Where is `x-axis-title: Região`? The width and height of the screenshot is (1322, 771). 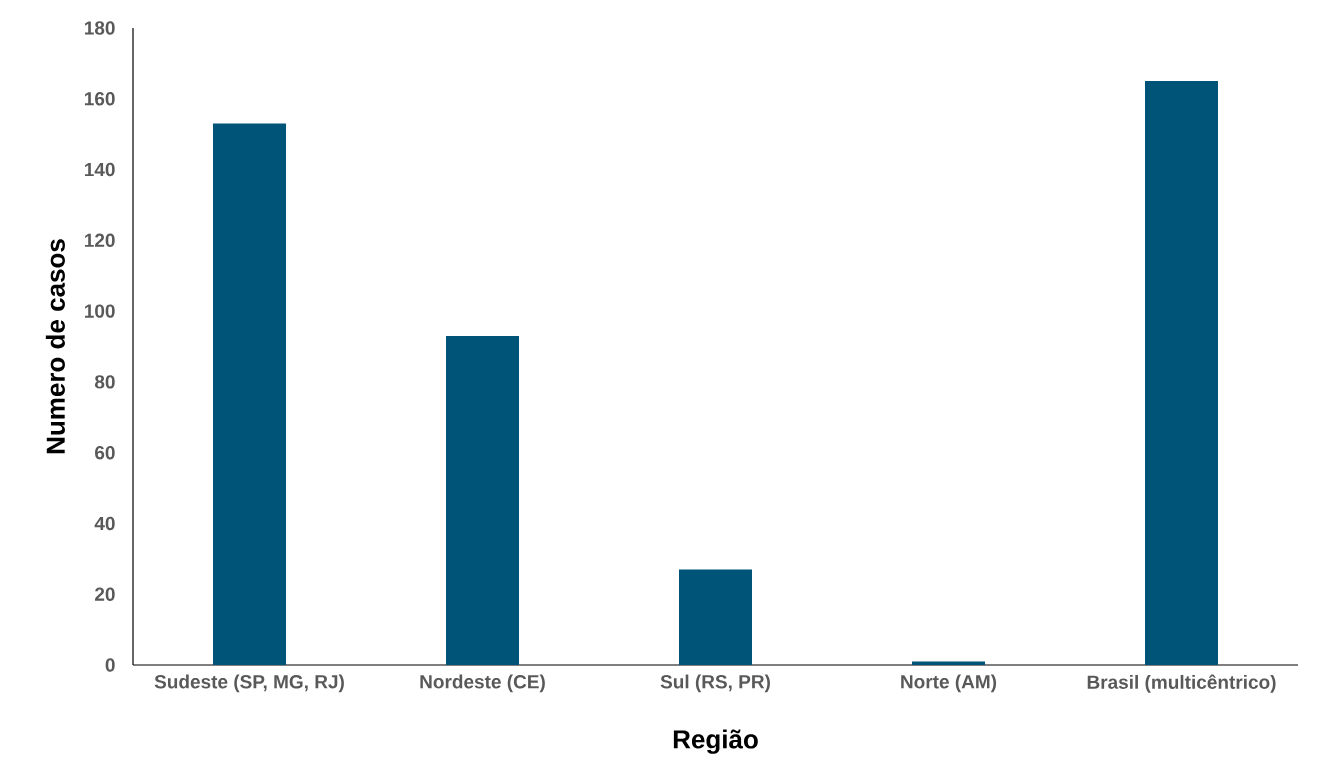
x-axis-title: Região is located at coordinates (715, 741).